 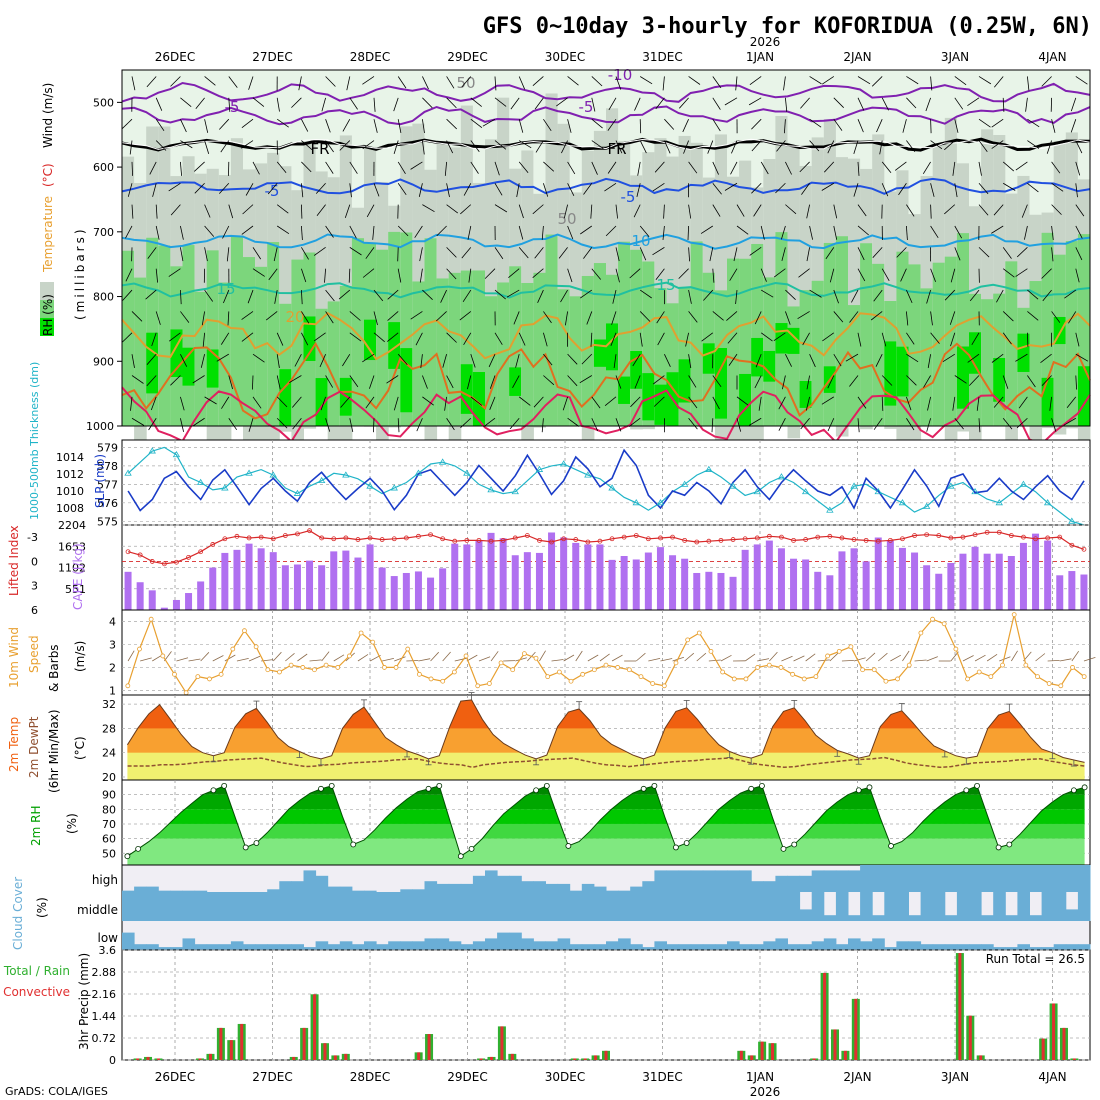 I want to click on date-label-bottom: 2JAN, so click(x=857, y=1077).